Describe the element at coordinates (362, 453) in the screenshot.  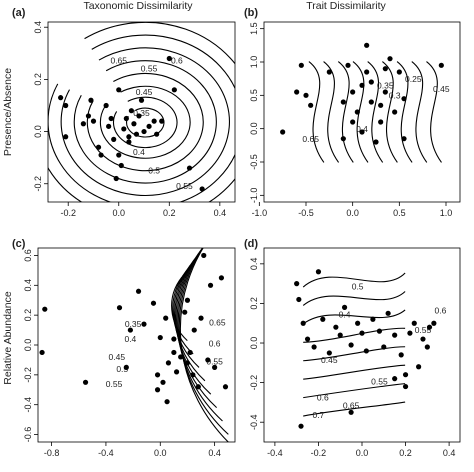
I see `x-tick-label: 0.0` at that location.